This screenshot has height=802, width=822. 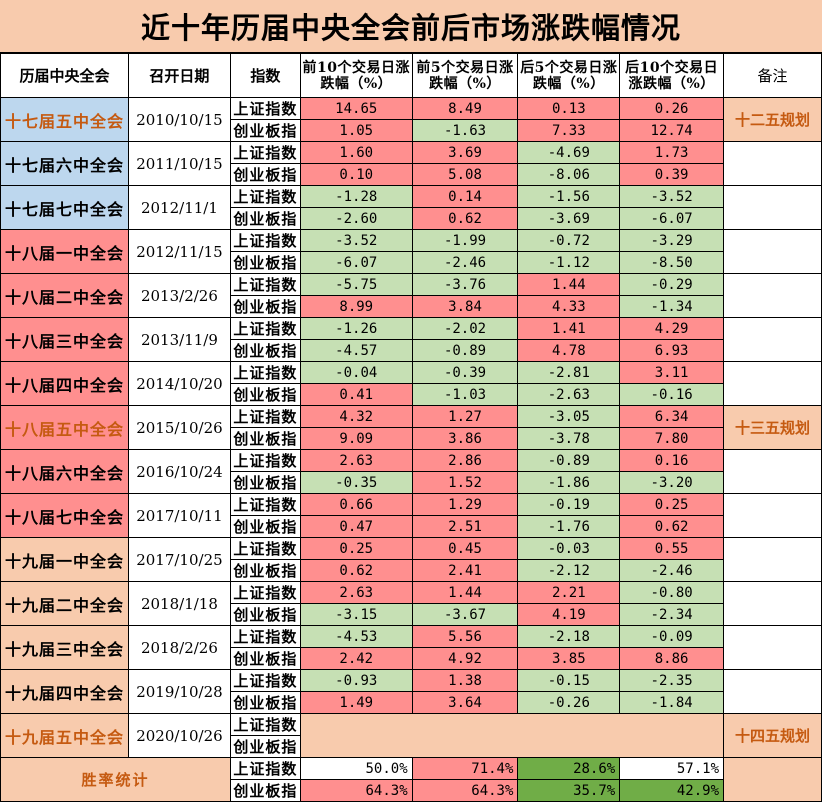 What do you see at coordinates (465, 130) in the screenshot?
I see `value-pre5: -1.63` at bounding box center [465, 130].